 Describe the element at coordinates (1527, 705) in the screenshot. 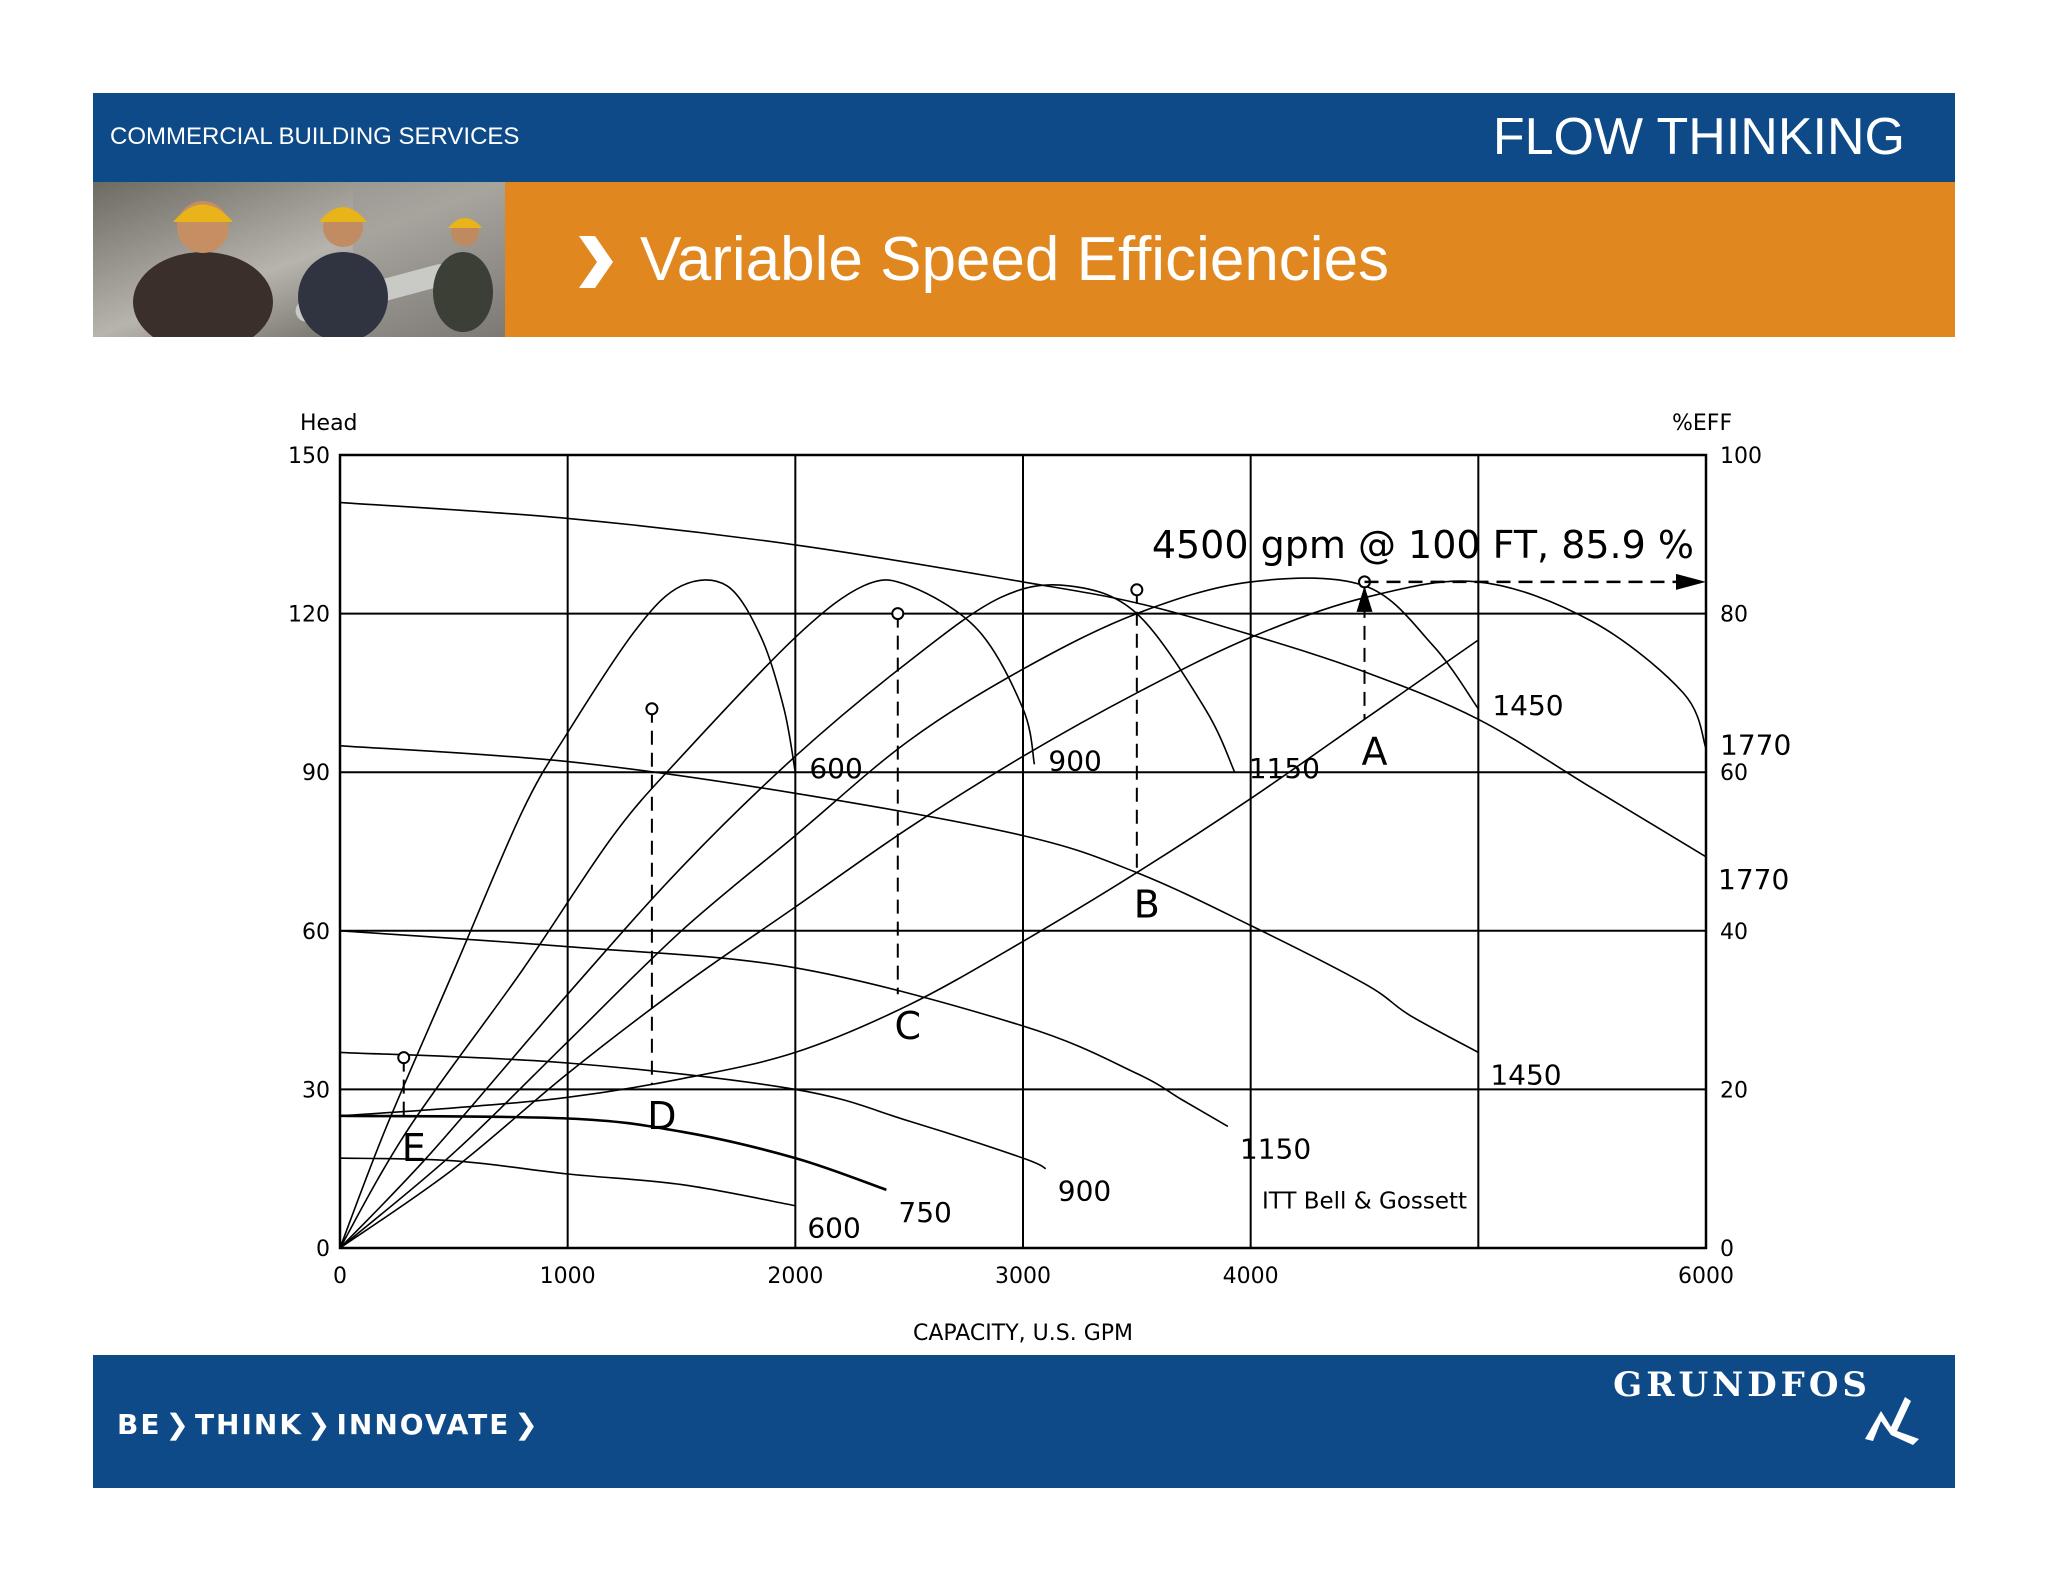

I see `efficiency-curve-label-1450: 1450` at that location.